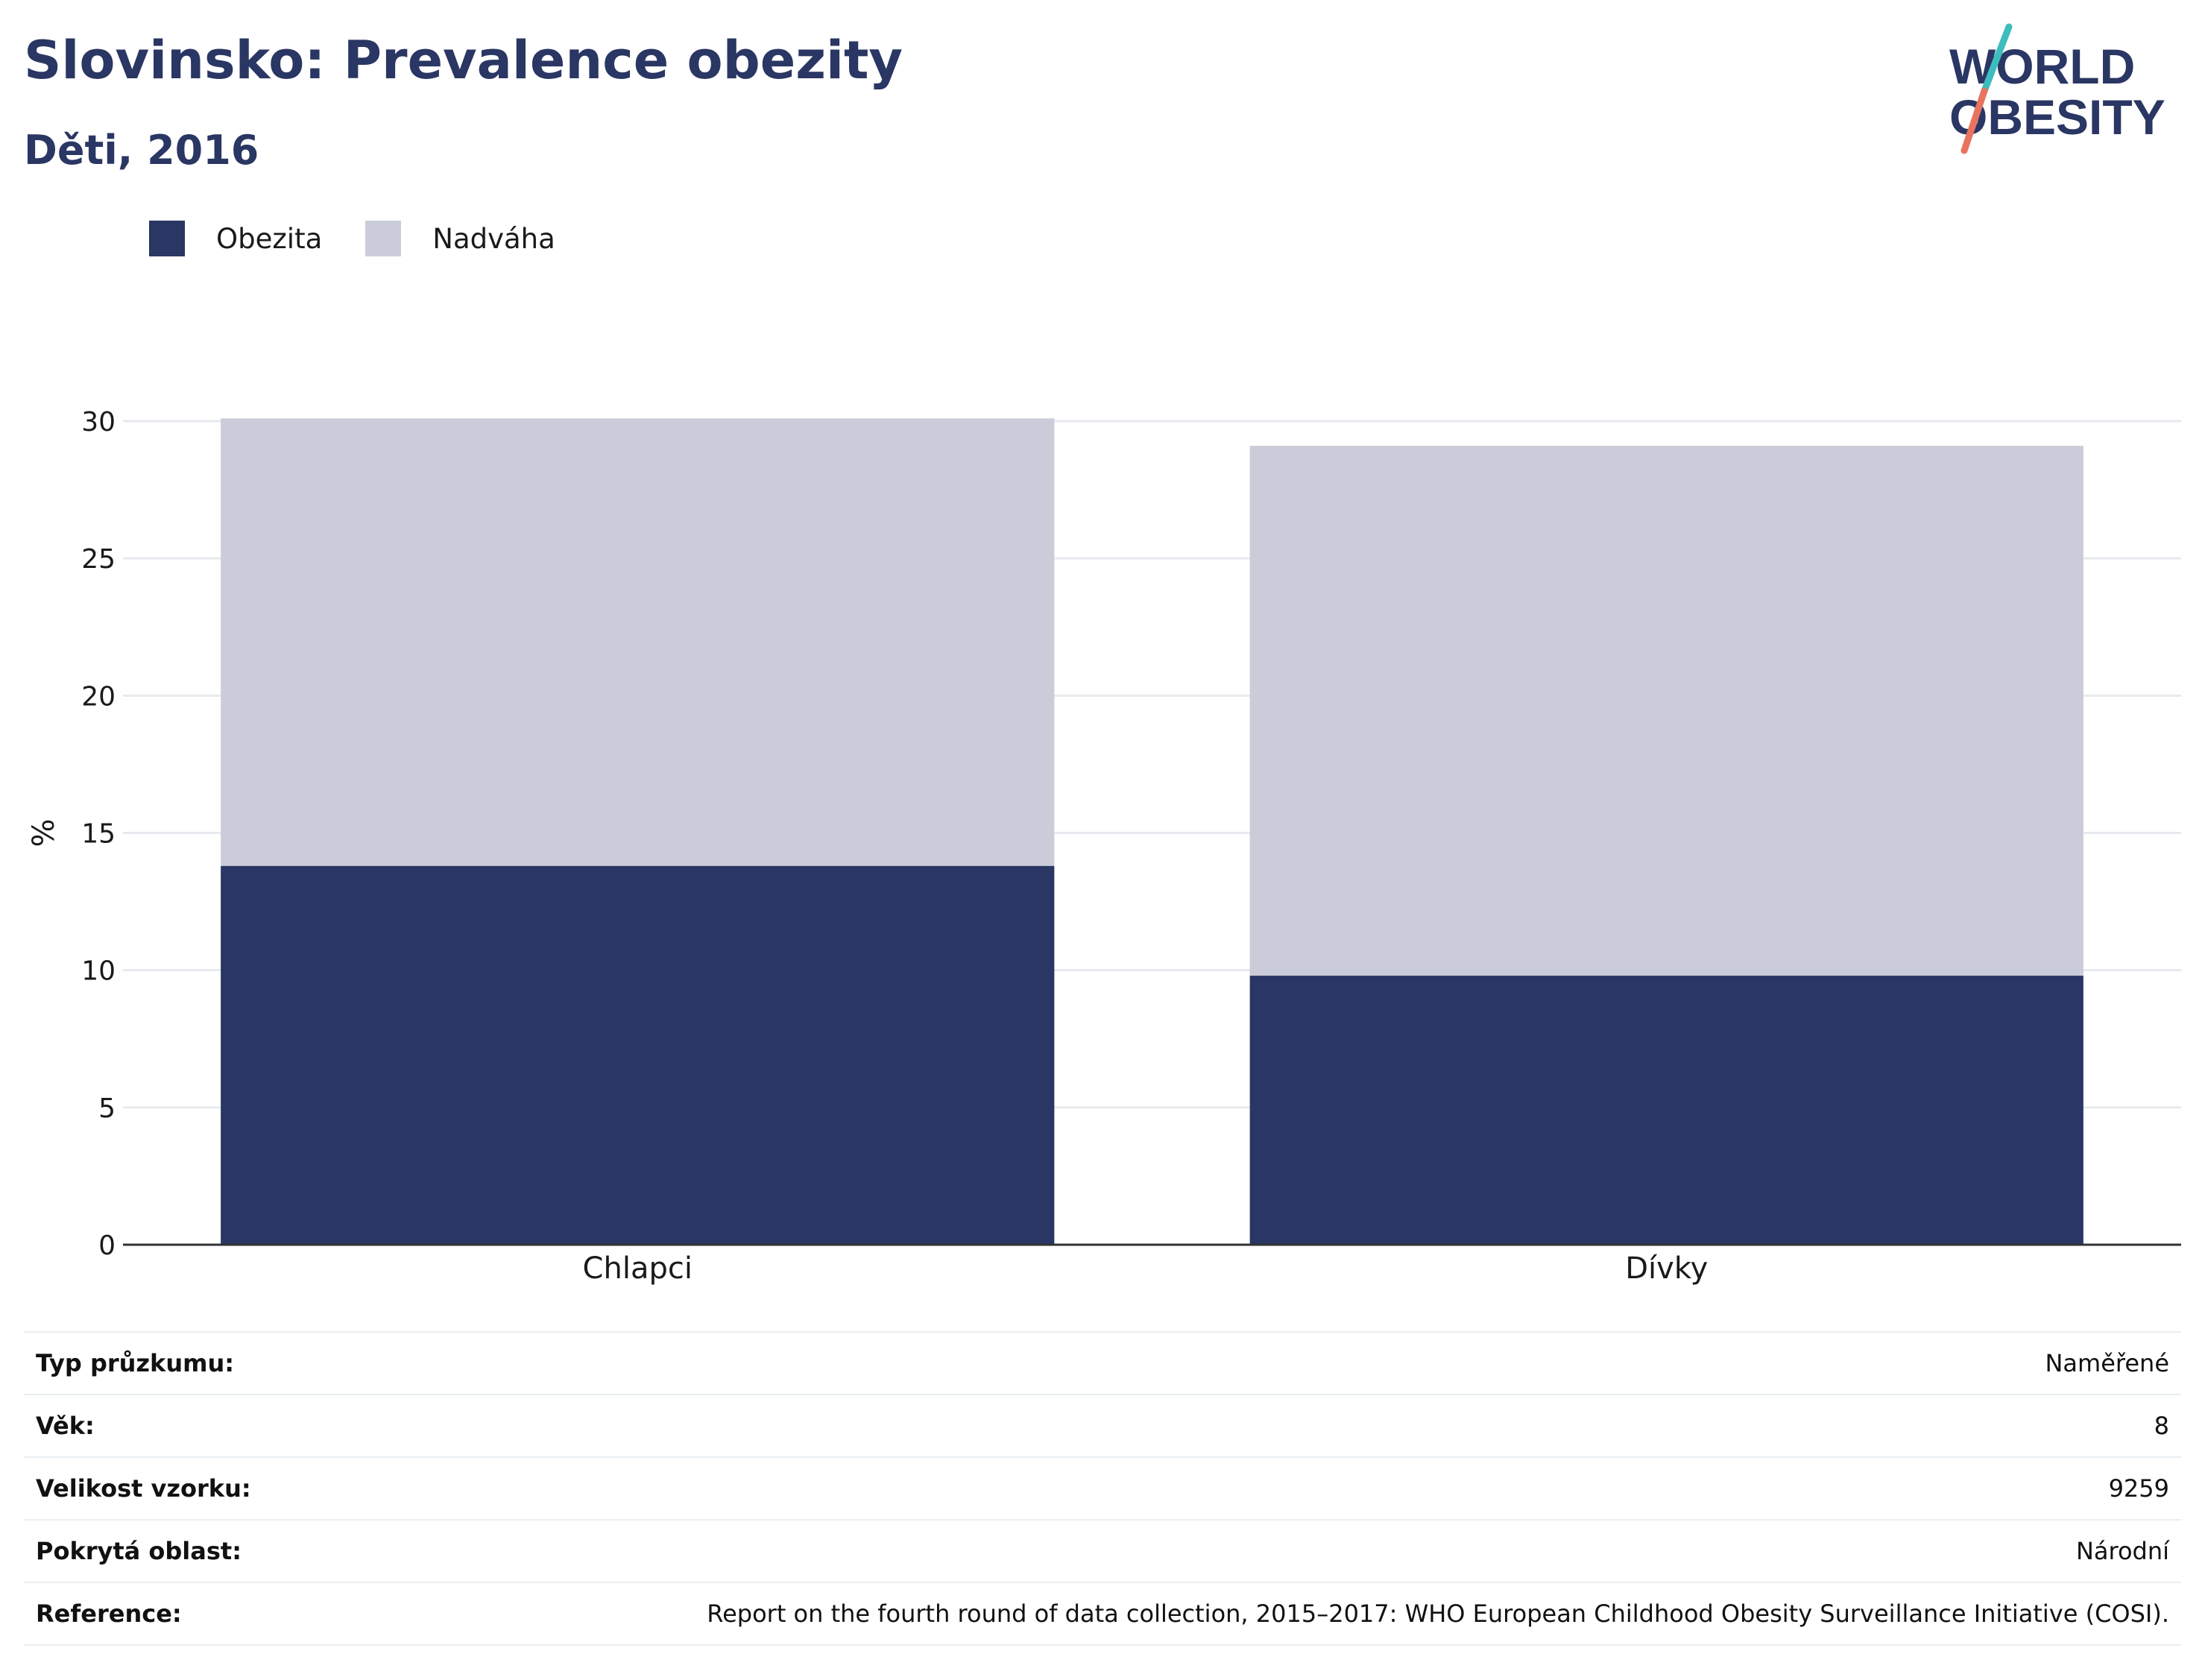 Image resolution: width=2205 pixels, height=1680 pixels. I want to click on info-key: Typ průzkumu:, so click(173, 1363).